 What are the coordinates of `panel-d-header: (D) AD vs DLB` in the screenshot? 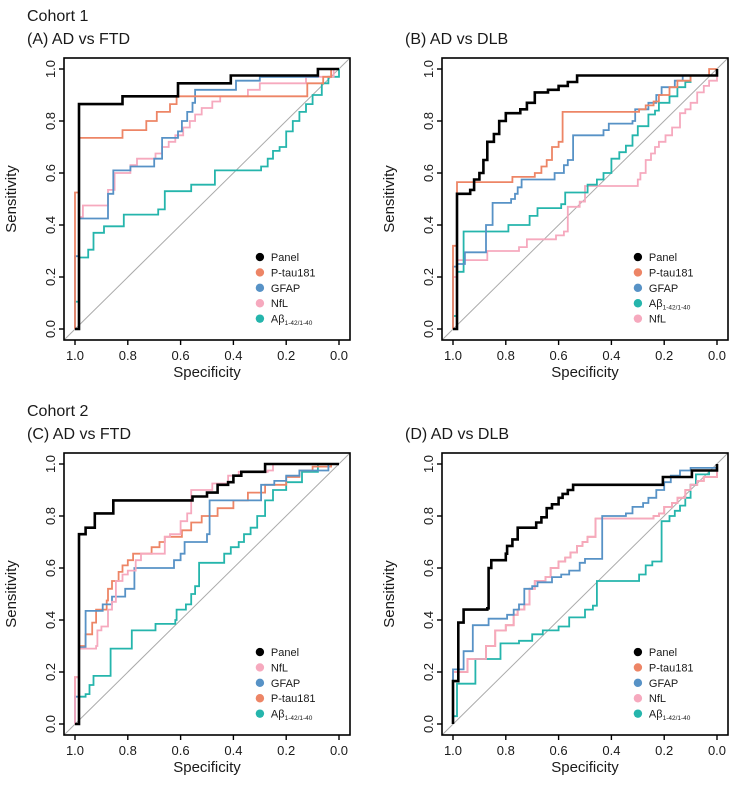 It's located at (567, 421).